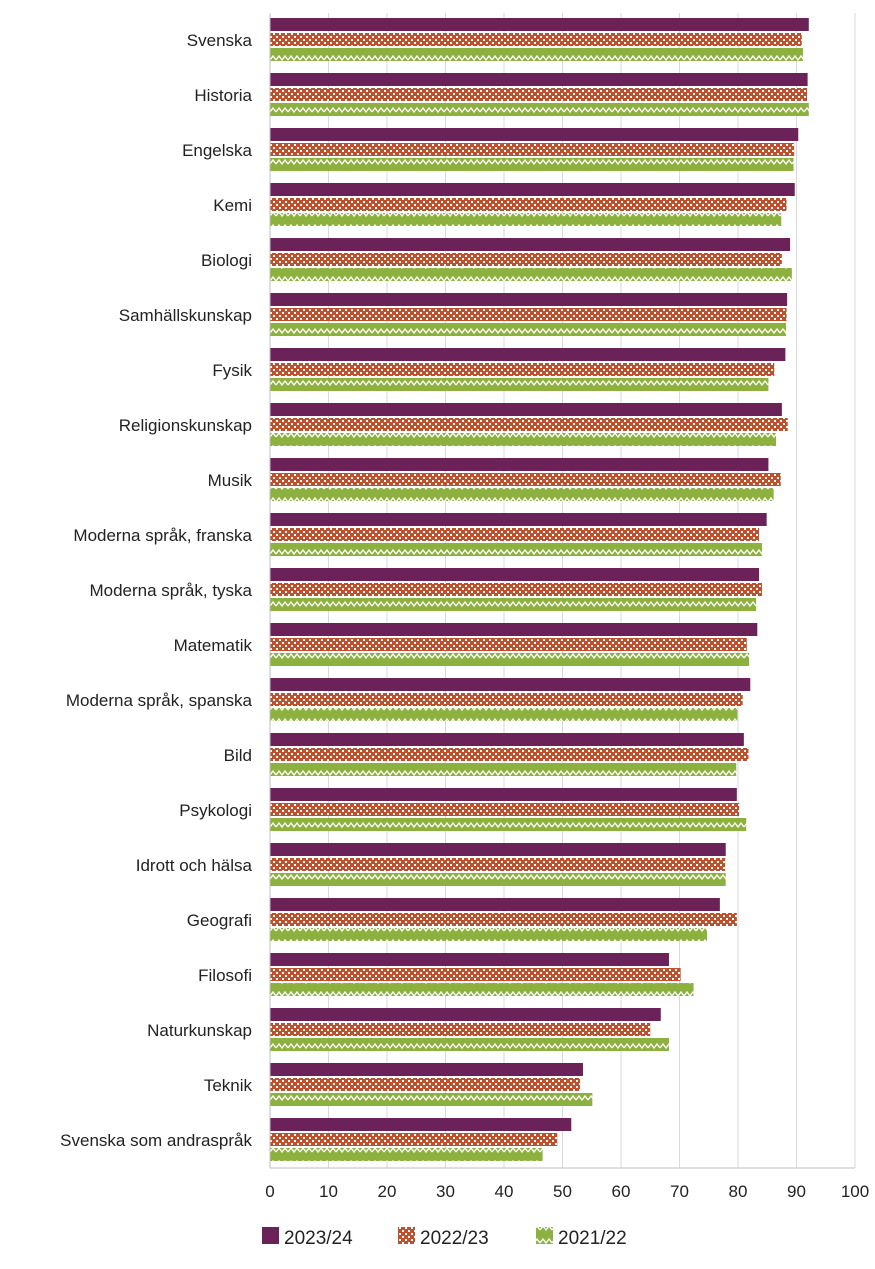 The height and width of the screenshot is (1269, 875). What do you see at coordinates (269, 1191) in the screenshot?
I see `x-tick-label: 0` at bounding box center [269, 1191].